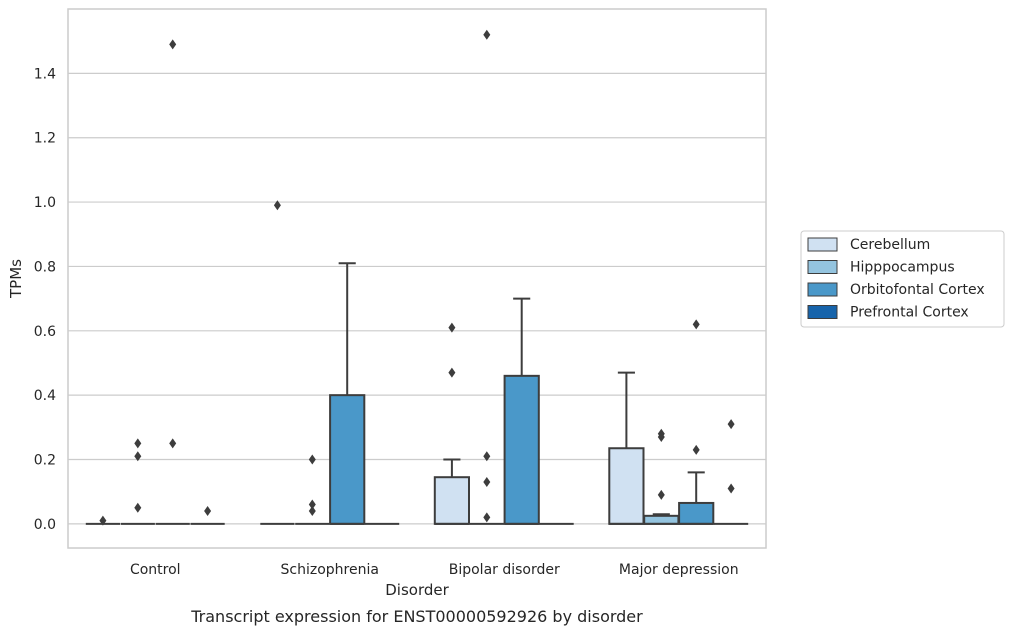 This screenshot has height=634, width=1014. What do you see at coordinates (45, 203) in the screenshot?
I see `y-tick-label: 1.0` at bounding box center [45, 203].